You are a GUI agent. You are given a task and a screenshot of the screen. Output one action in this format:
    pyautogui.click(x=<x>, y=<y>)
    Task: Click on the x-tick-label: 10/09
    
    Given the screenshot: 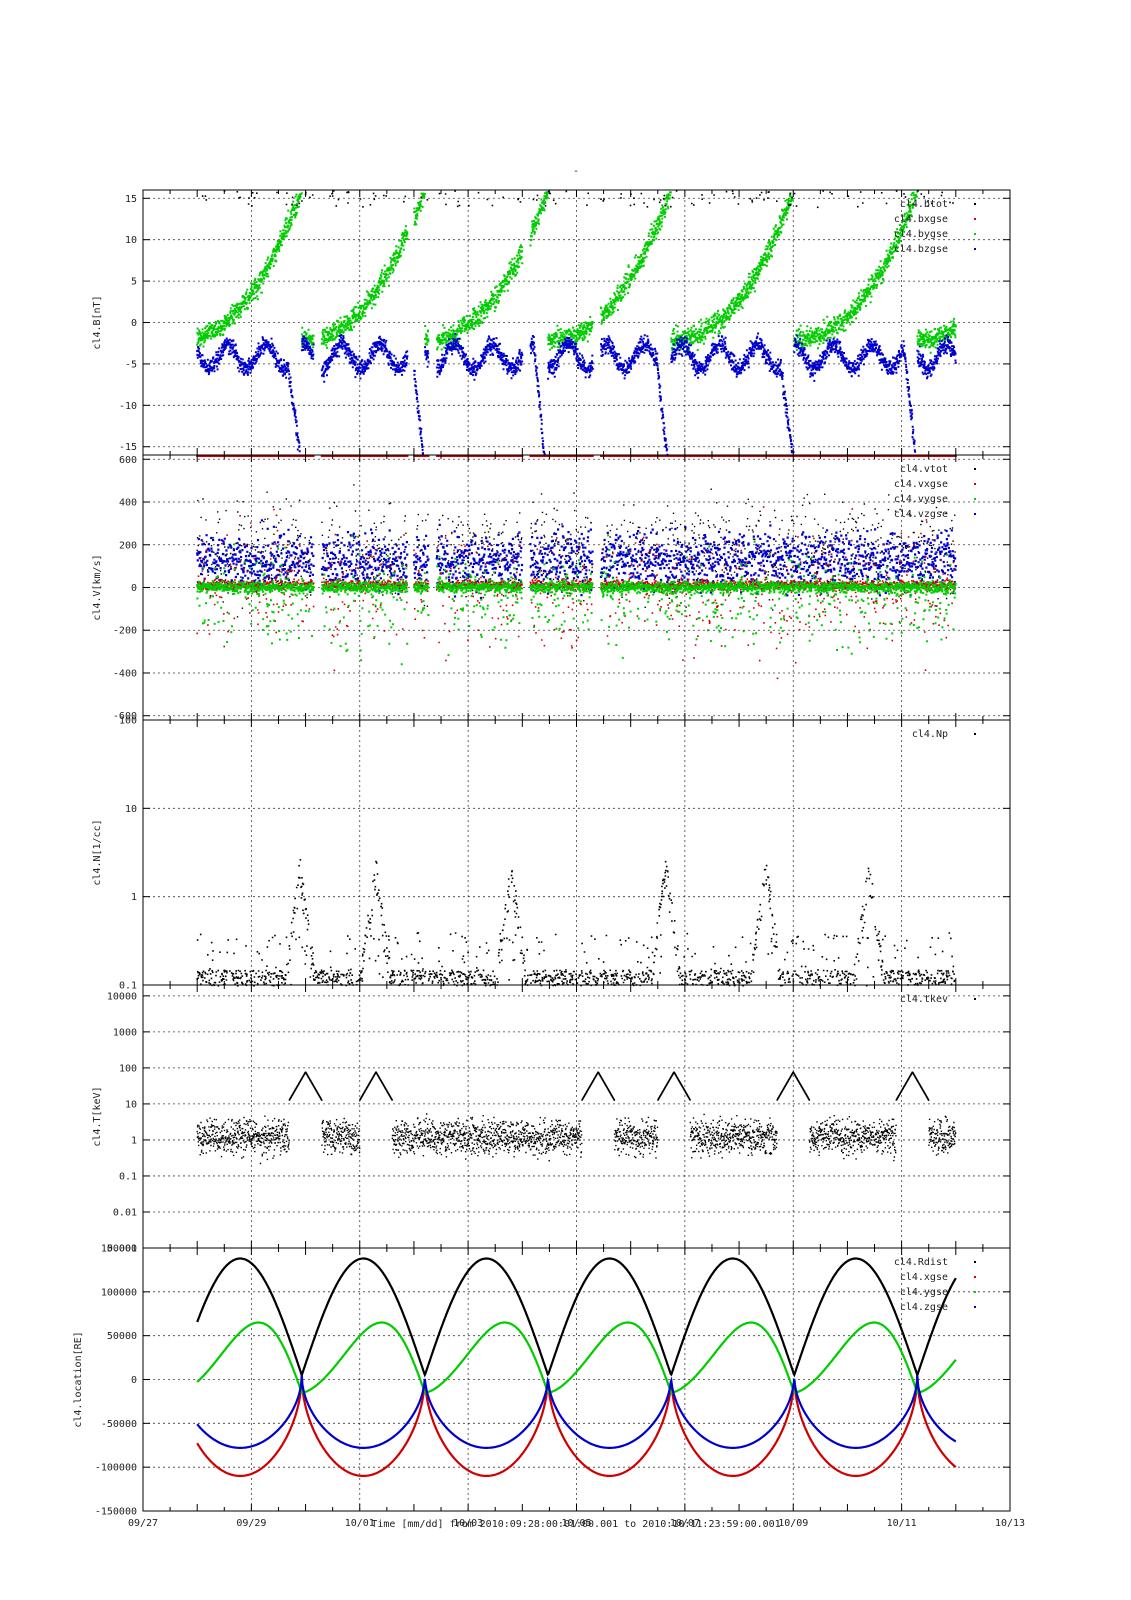 What is the action you would take?
    pyautogui.click(x=793, y=1523)
    